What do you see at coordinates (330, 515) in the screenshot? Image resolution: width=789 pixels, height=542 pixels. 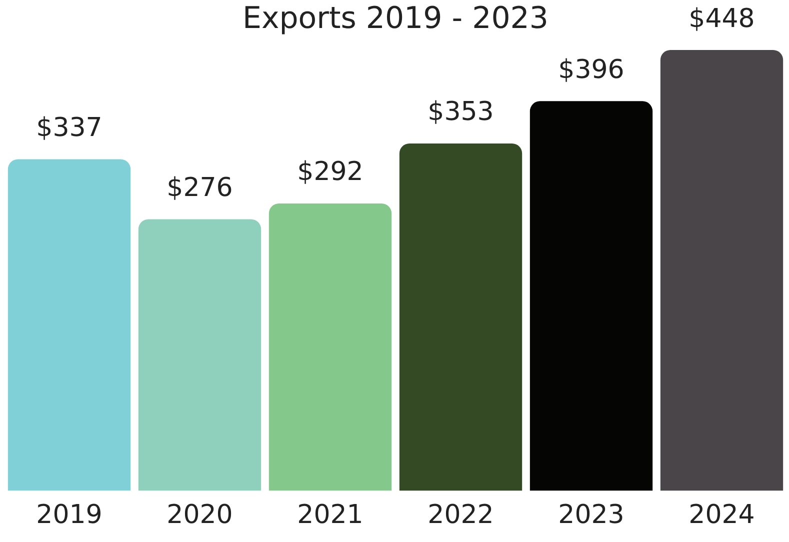 I see `x-tick-label: 2021` at bounding box center [330, 515].